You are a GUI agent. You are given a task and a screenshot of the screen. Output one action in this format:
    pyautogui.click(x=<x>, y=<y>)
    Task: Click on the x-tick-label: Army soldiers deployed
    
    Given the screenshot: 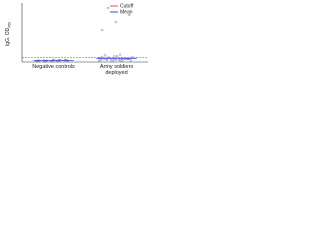 What is the action you would take?
    pyautogui.click(x=116, y=70)
    